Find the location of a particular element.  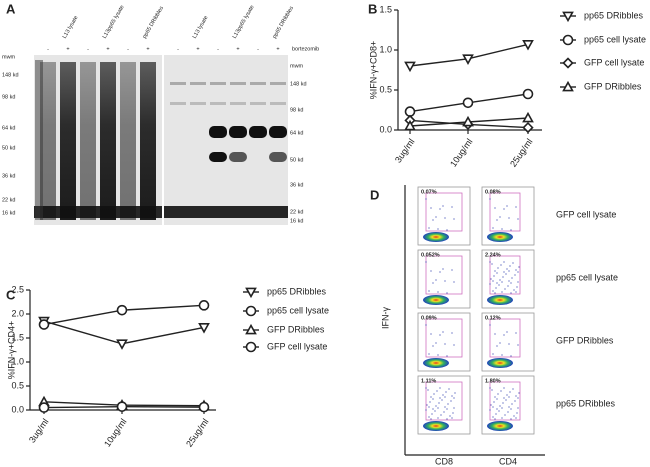

gate-percent: 1.80% is located at coordinates (493, 381).